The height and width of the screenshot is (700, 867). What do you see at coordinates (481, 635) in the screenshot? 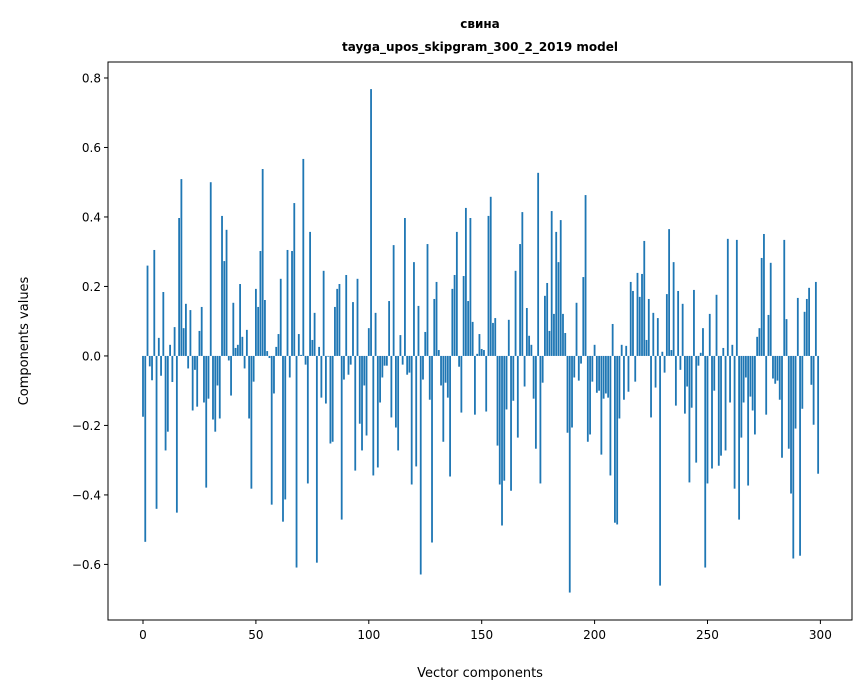
I see `x-tick-label: 150` at bounding box center [481, 635].